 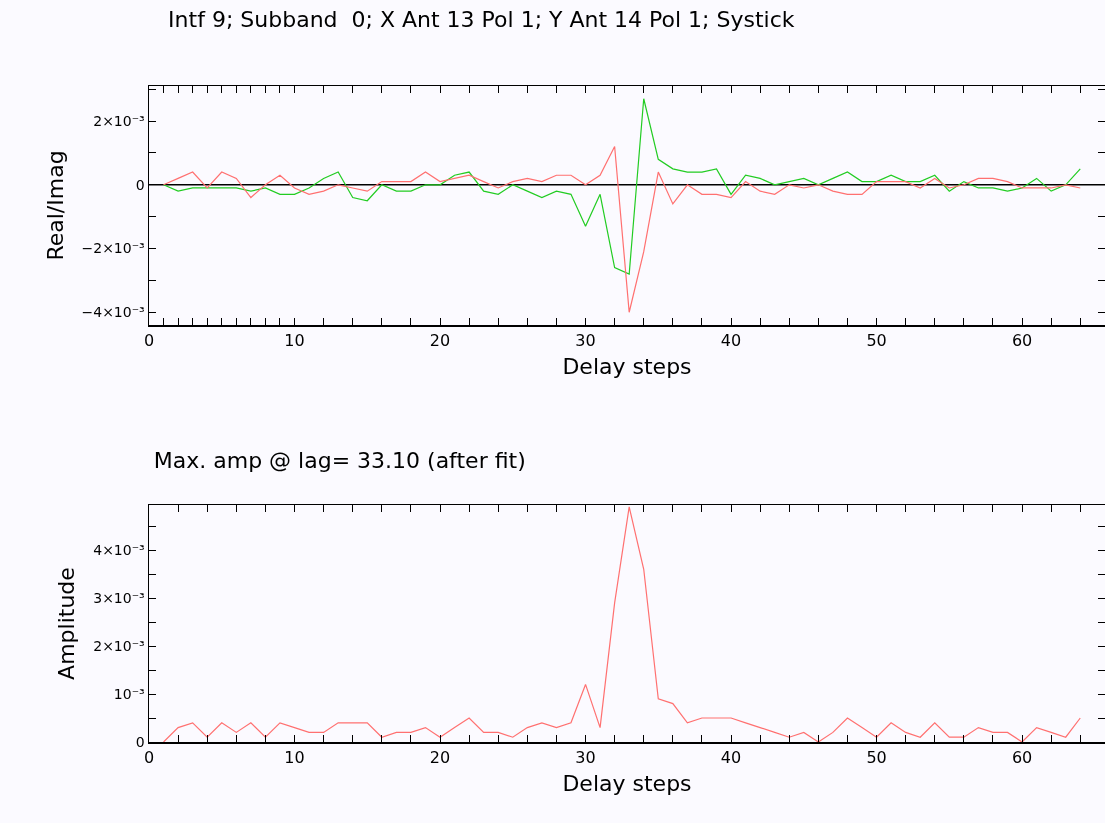 I want to click on y-tick-label: 4×10⁻³, so click(x=119, y=550).